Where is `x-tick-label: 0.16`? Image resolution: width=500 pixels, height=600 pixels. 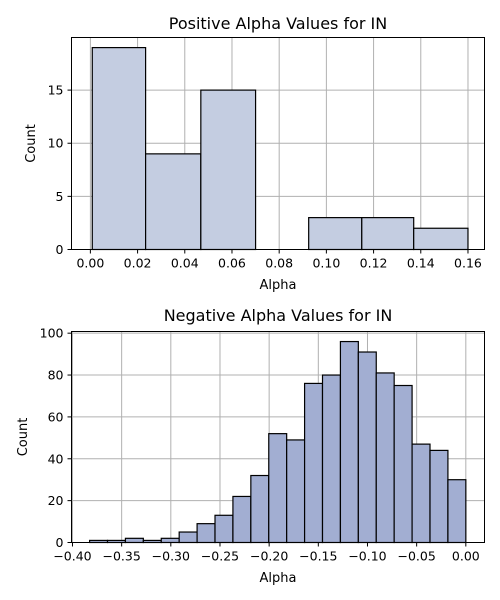
x-tick-label: 0.16 is located at coordinates (468, 263).